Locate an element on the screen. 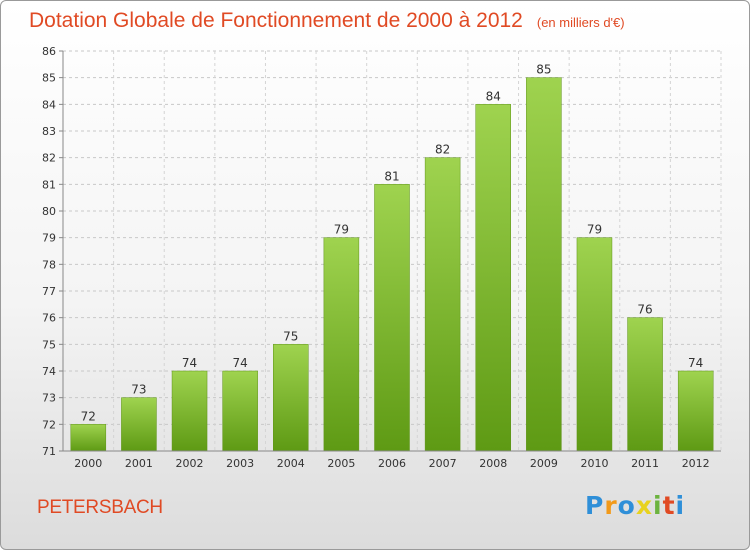 Image resolution: width=750 pixels, height=550 pixels. y-tick-label: 82 is located at coordinates (49, 158).